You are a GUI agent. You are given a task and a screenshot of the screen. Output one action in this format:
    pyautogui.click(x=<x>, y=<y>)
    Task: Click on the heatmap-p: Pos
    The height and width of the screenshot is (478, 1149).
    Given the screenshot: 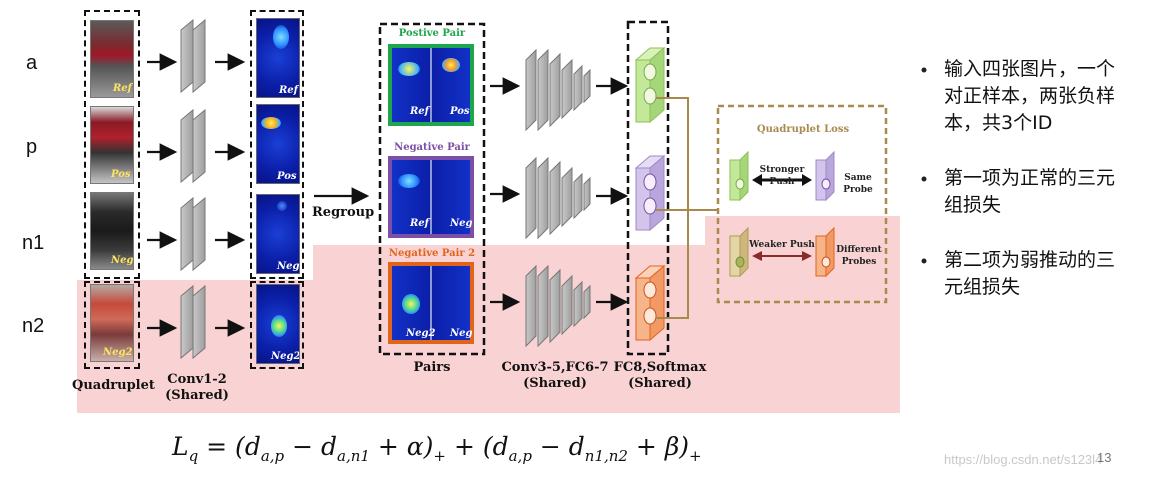 What is the action you would take?
    pyautogui.click(x=278, y=144)
    